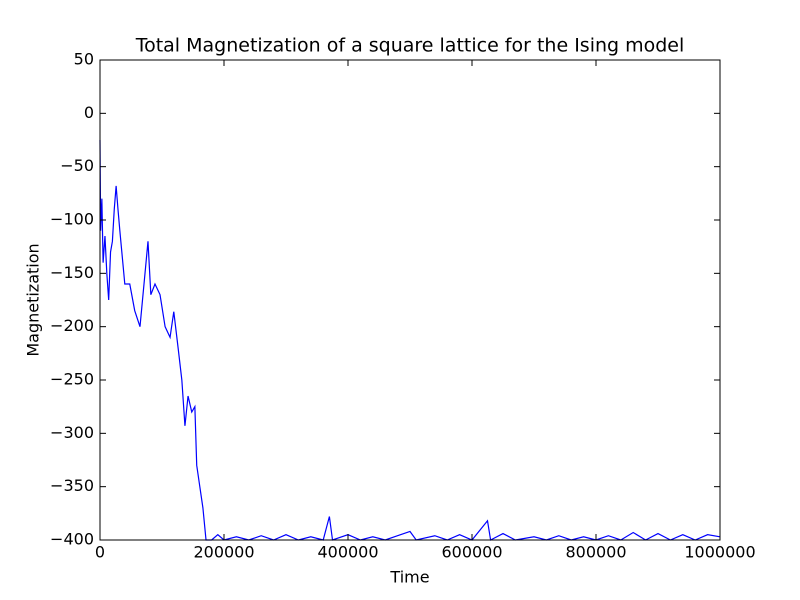 The image size is (800, 600). What do you see at coordinates (719, 552) in the screenshot?
I see `x-tick-label: 1000000` at bounding box center [719, 552].